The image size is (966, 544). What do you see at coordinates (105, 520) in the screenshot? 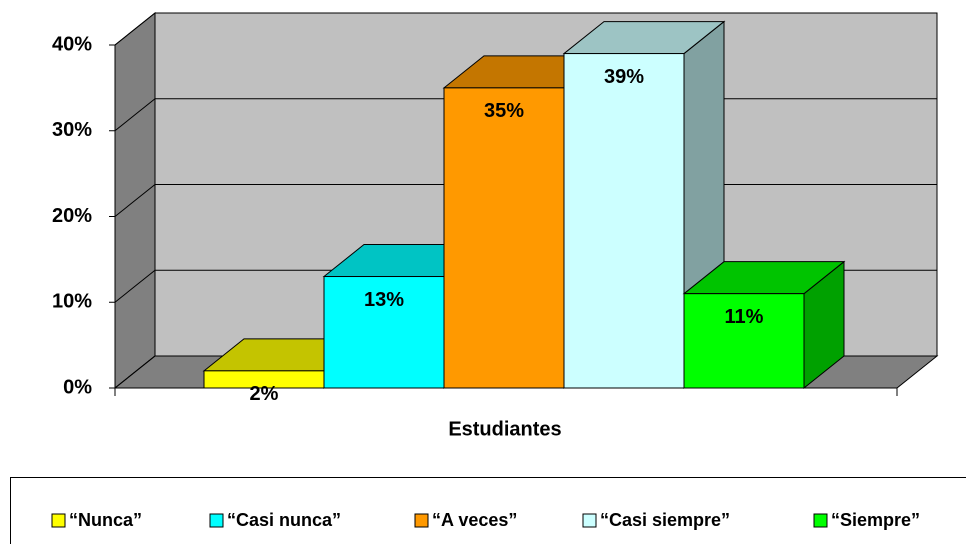
I see `legend-label: “Nunca”` at bounding box center [105, 520].